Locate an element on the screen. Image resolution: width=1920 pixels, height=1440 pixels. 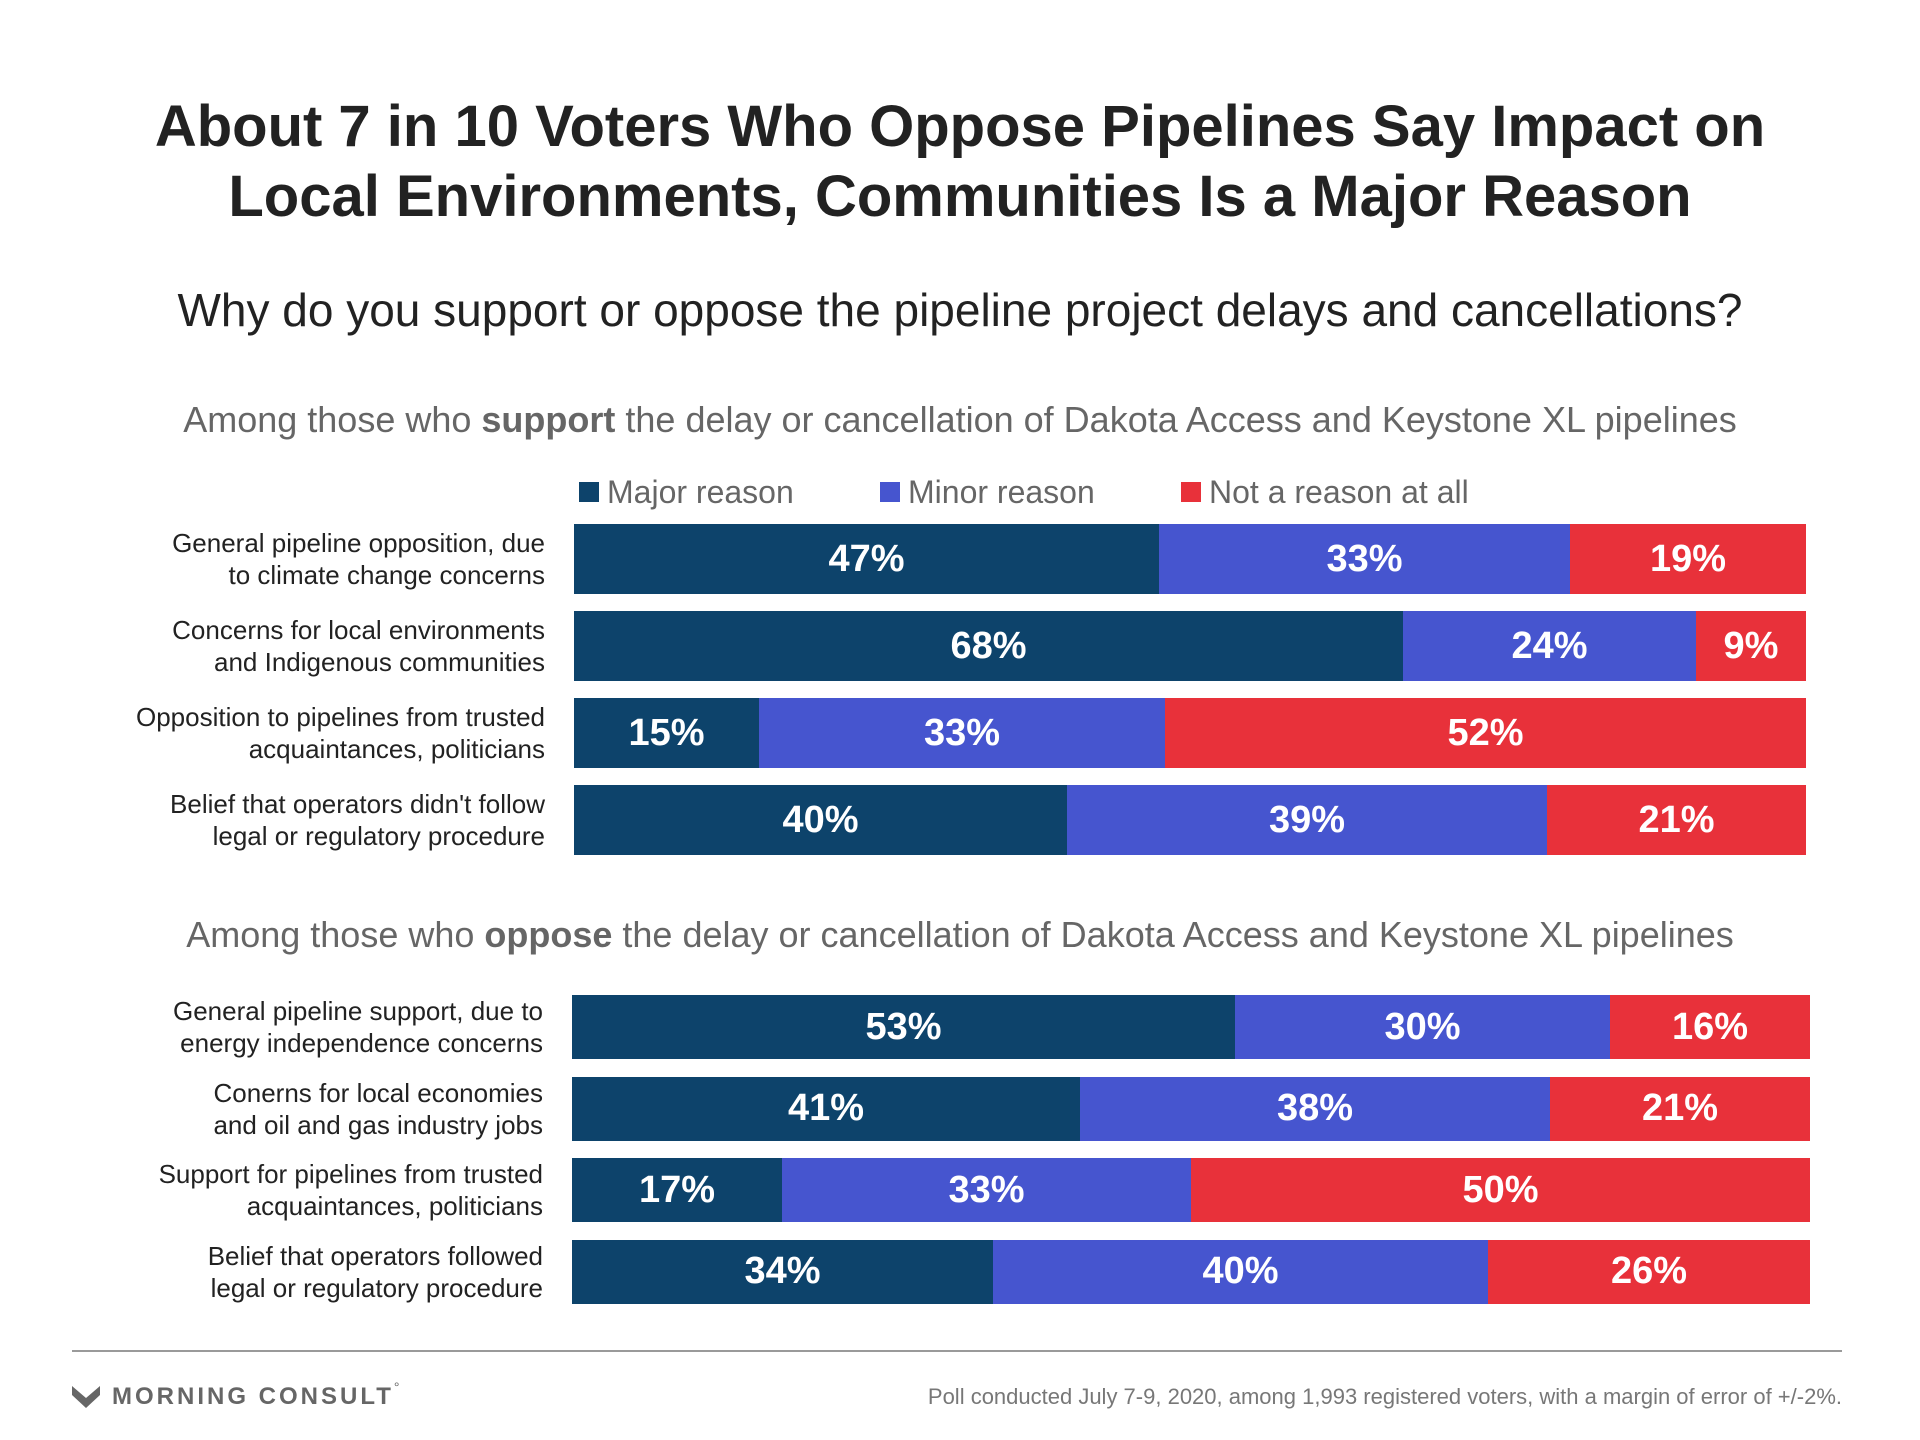
legend-item-major: Major reason is located at coordinates (686, 492).